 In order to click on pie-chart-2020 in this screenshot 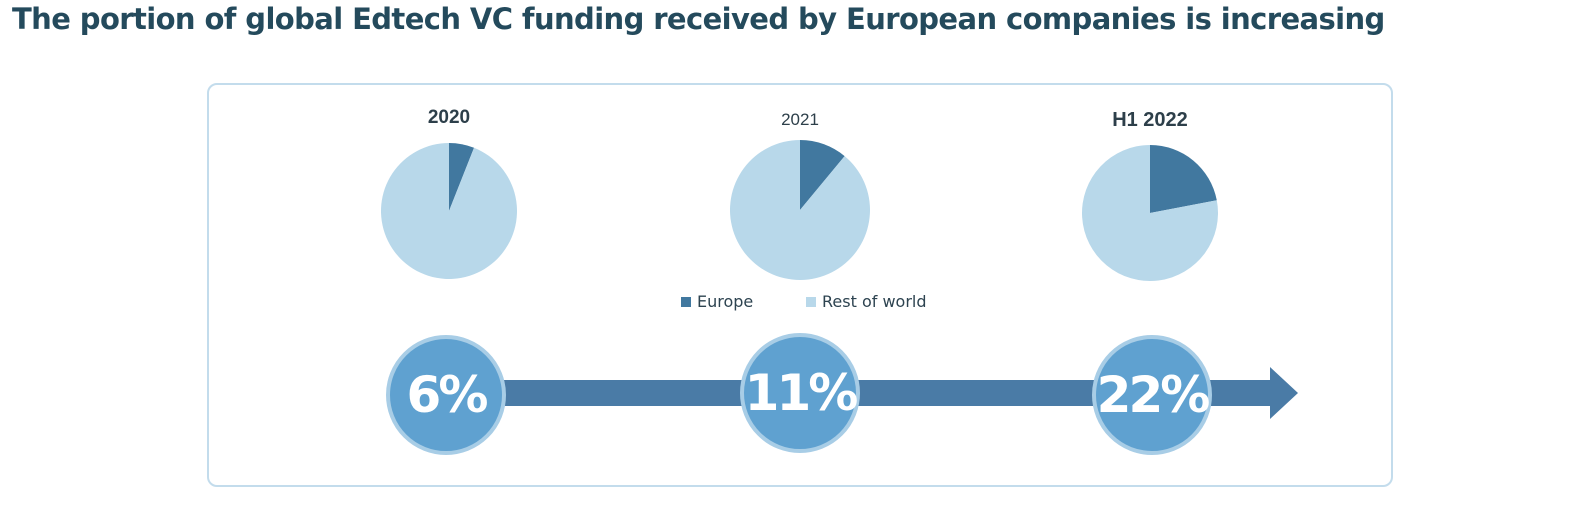, I will do `click(449, 211)`.